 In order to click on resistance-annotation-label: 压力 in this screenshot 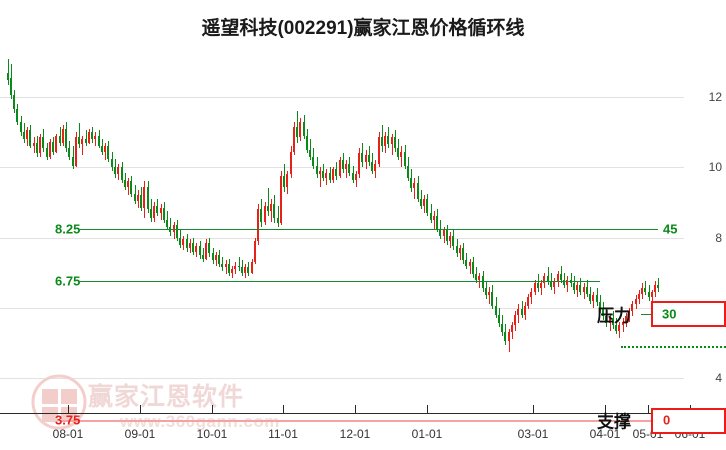, I will do `click(614, 316)`.